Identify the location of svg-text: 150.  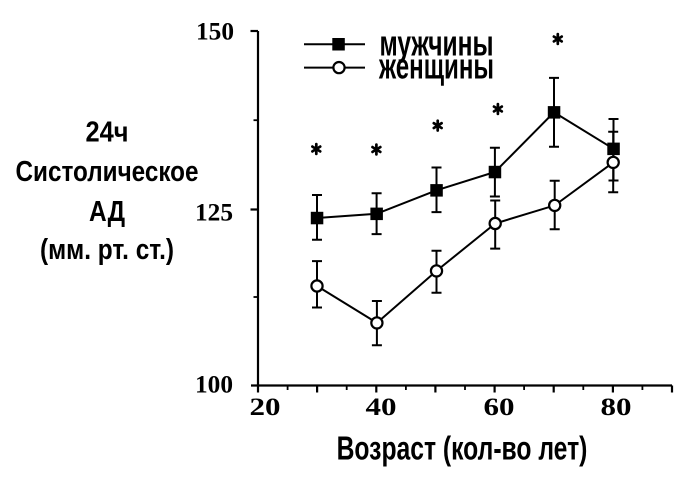
(215, 31).